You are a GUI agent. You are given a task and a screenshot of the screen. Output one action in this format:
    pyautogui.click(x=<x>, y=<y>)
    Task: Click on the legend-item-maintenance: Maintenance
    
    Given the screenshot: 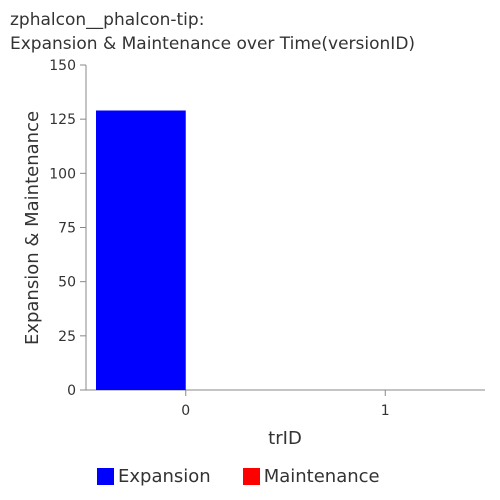 What is the action you would take?
    pyautogui.click(x=311, y=476)
    